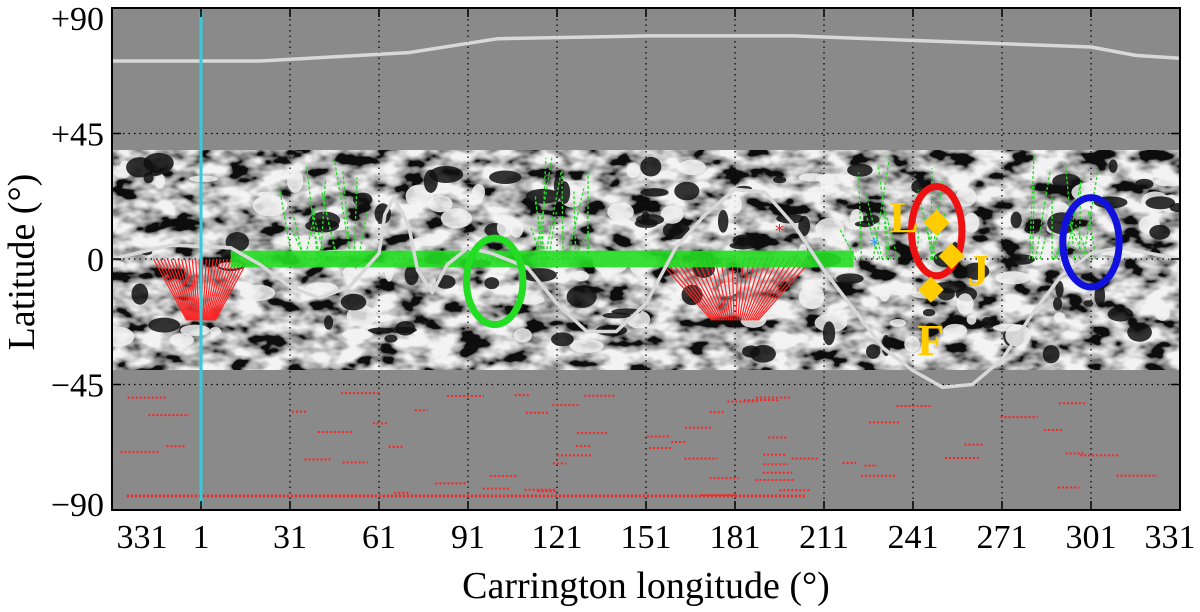 This screenshot has height=612, width=1200. Describe the element at coordinates (735, 537) in the screenshot. I see `x-tick-label-7: 181` at that location.